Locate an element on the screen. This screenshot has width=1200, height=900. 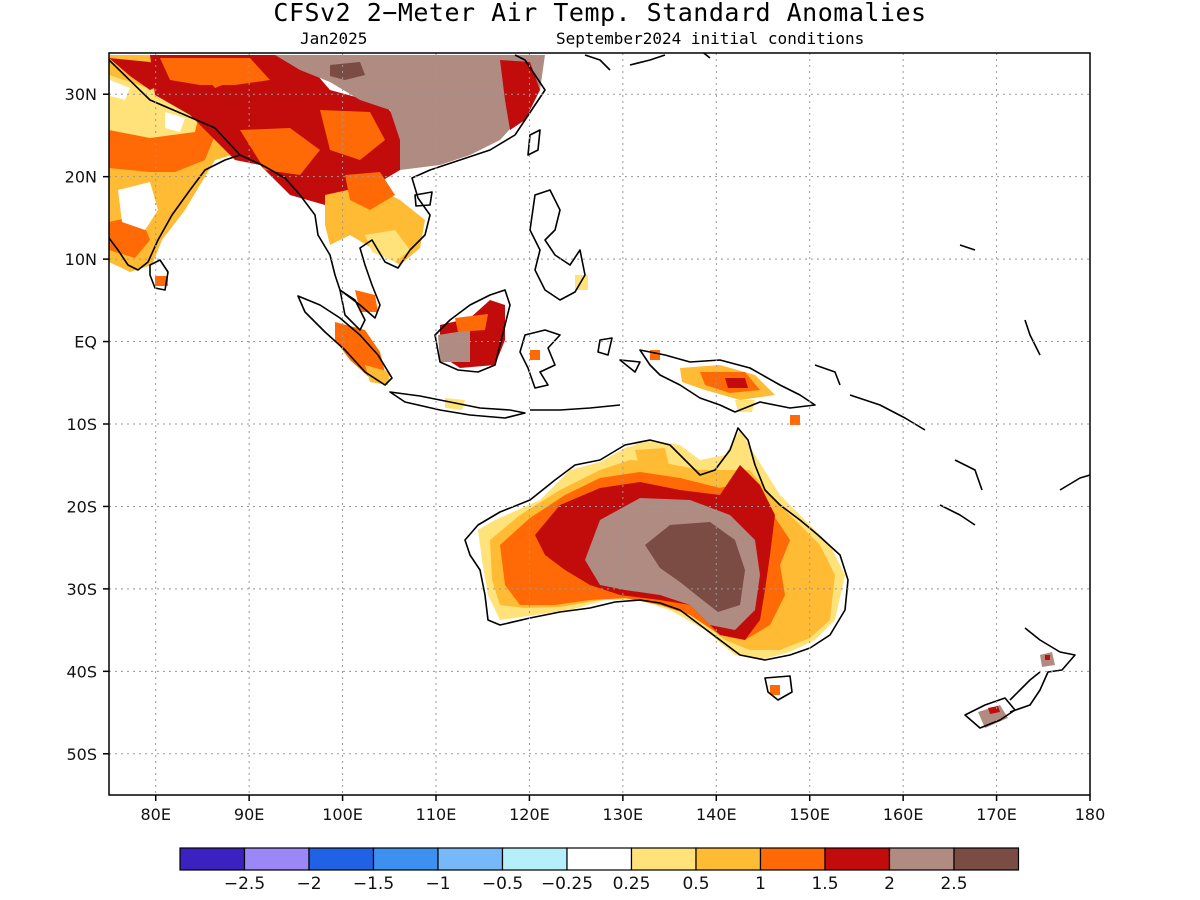
forecast-month: Jan2025 is located at coordinates (334, 38).